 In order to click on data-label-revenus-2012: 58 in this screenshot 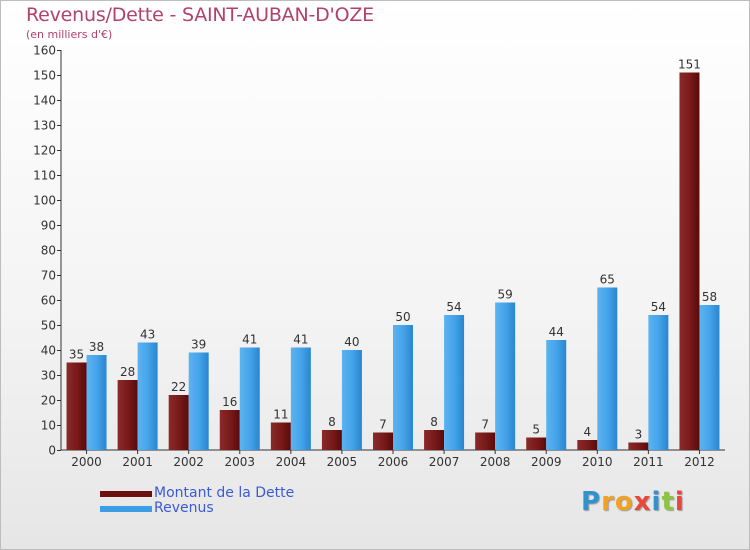, I will do `click(709, 297)`.